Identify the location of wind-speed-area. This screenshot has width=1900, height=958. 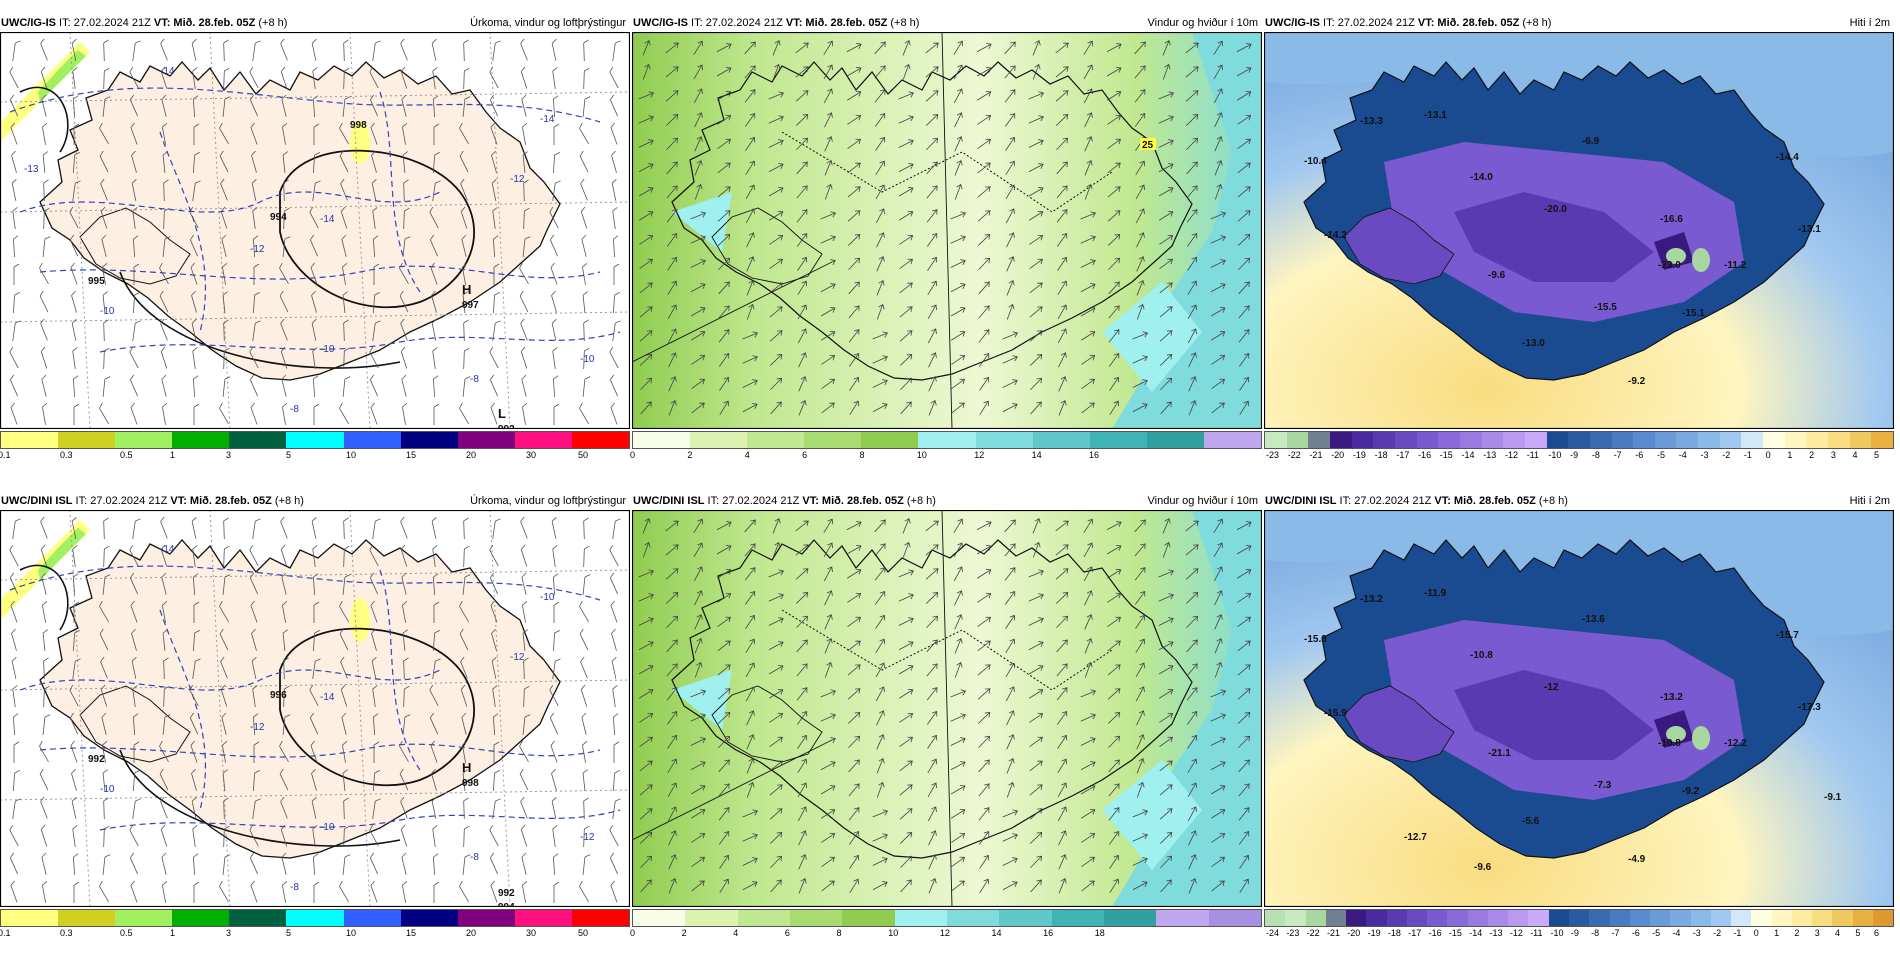
(1152, 815).